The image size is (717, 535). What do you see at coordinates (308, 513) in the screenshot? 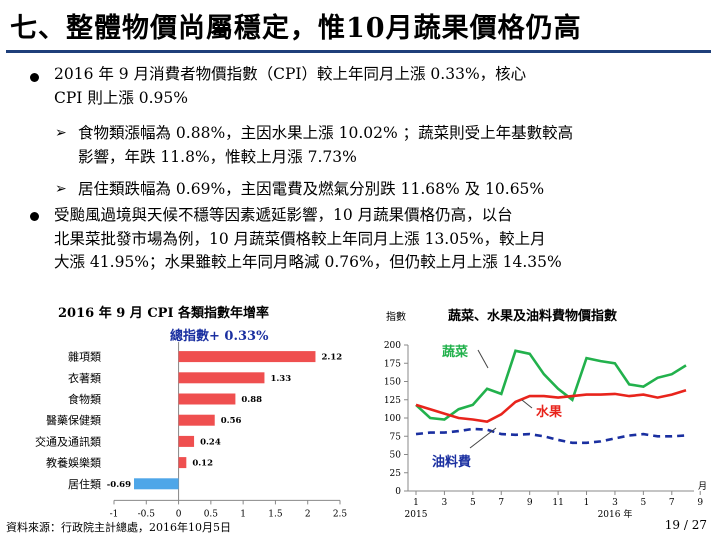
I see `x-tick-label: 2` at bounding box center [308, 513].